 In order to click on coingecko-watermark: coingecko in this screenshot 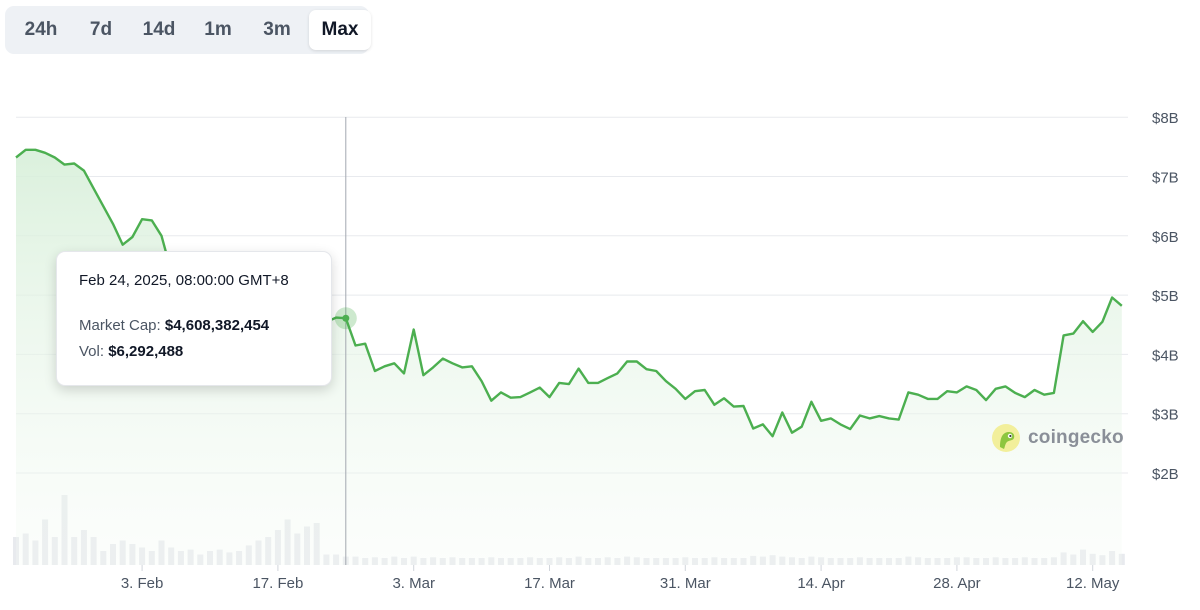, I will do `click(1057, 438)`.